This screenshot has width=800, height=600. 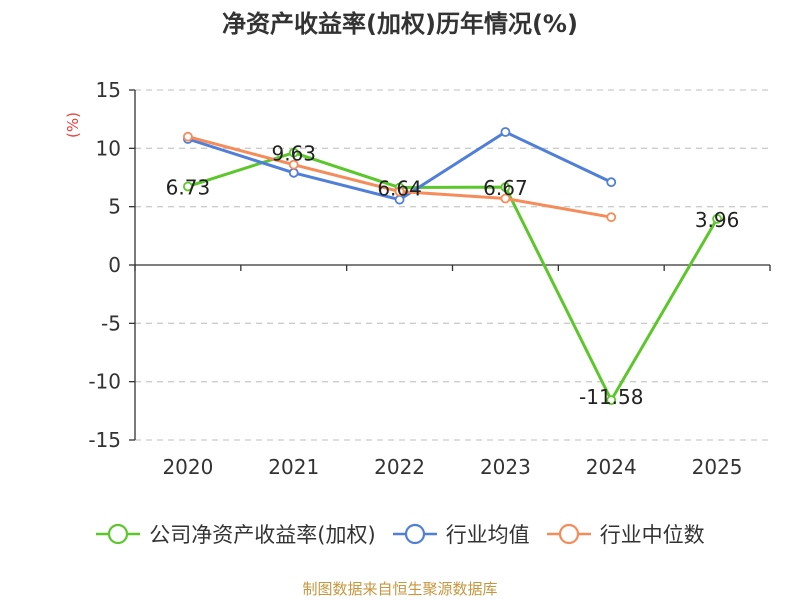 What do you see at coordinates (108, 90) in the screenshot?
I see `y-tick-label: 15` at bounding box center [108, 90].